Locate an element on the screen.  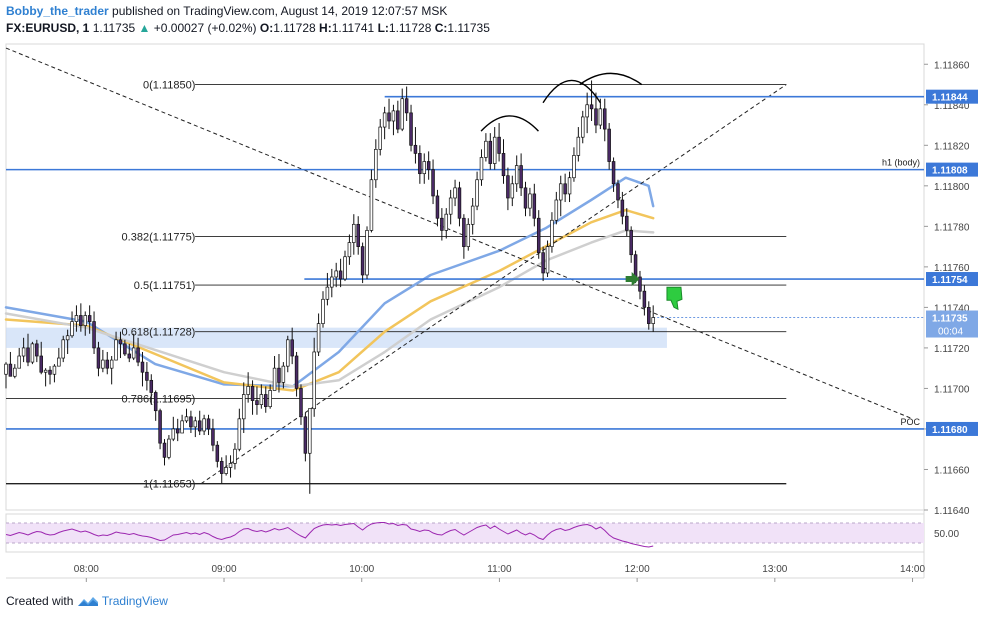
fib-level-label: 0.786(1.11695) is located at coordinates (159, 400).